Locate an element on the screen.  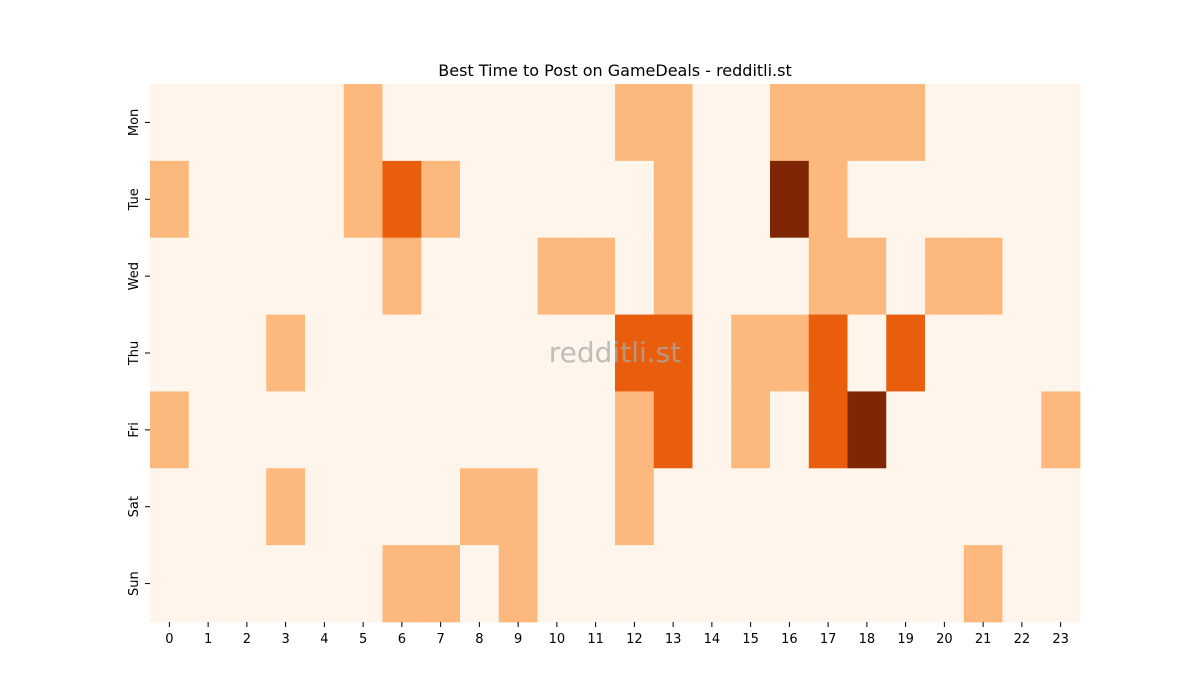
x-tick-label: 14 is located at coordinates (712, 639).